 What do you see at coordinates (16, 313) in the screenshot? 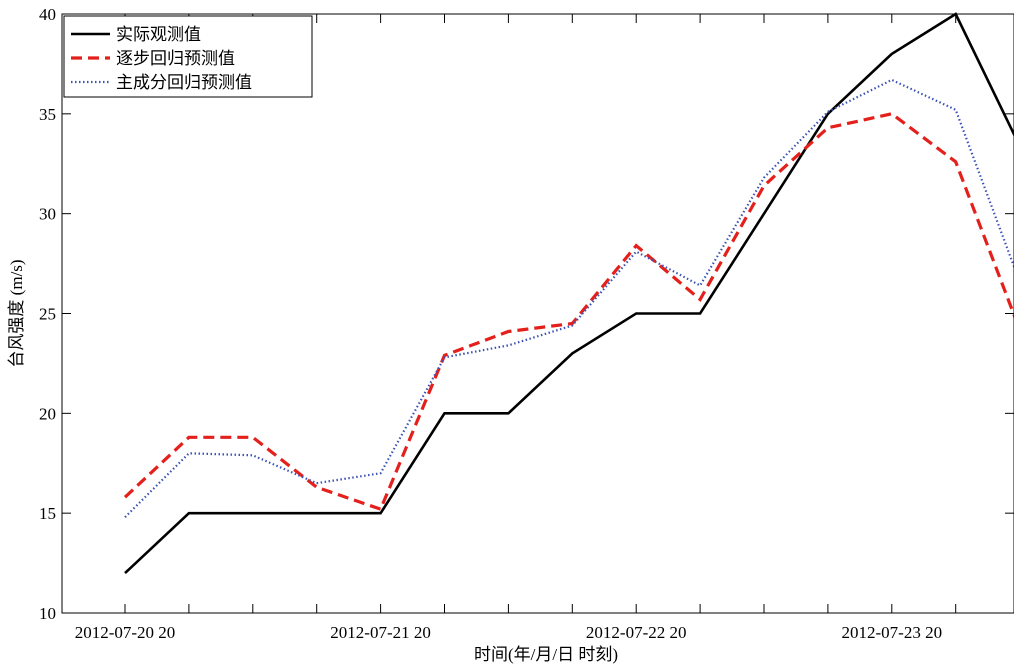
I see `y-axis-title: 台风强度 (m/s)` at bounding box center [16, 313].